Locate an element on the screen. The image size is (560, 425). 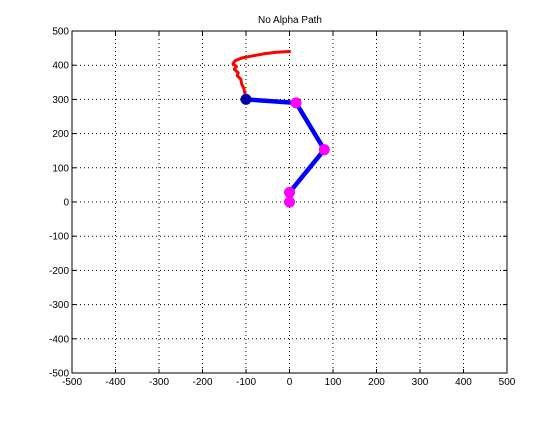
blue-arm-line is located at coordinates (285, 151).